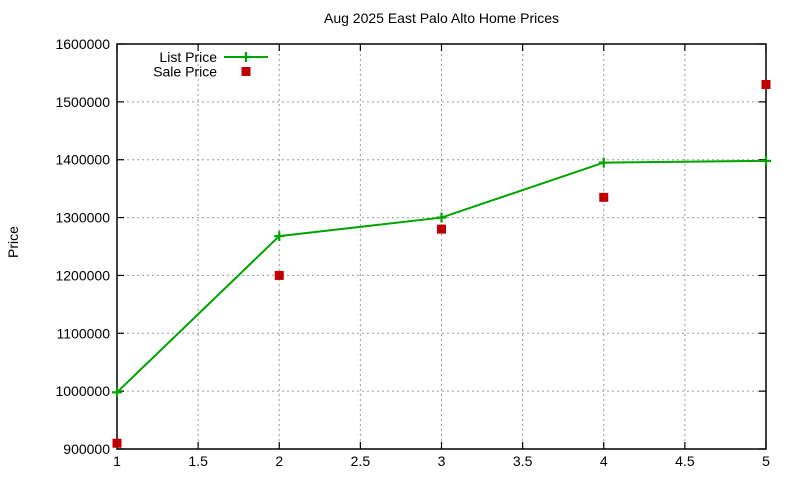  Describe the element at coordinates (523, 461) in the screenshot. I see `x-tick-label: 3.5` at that location.